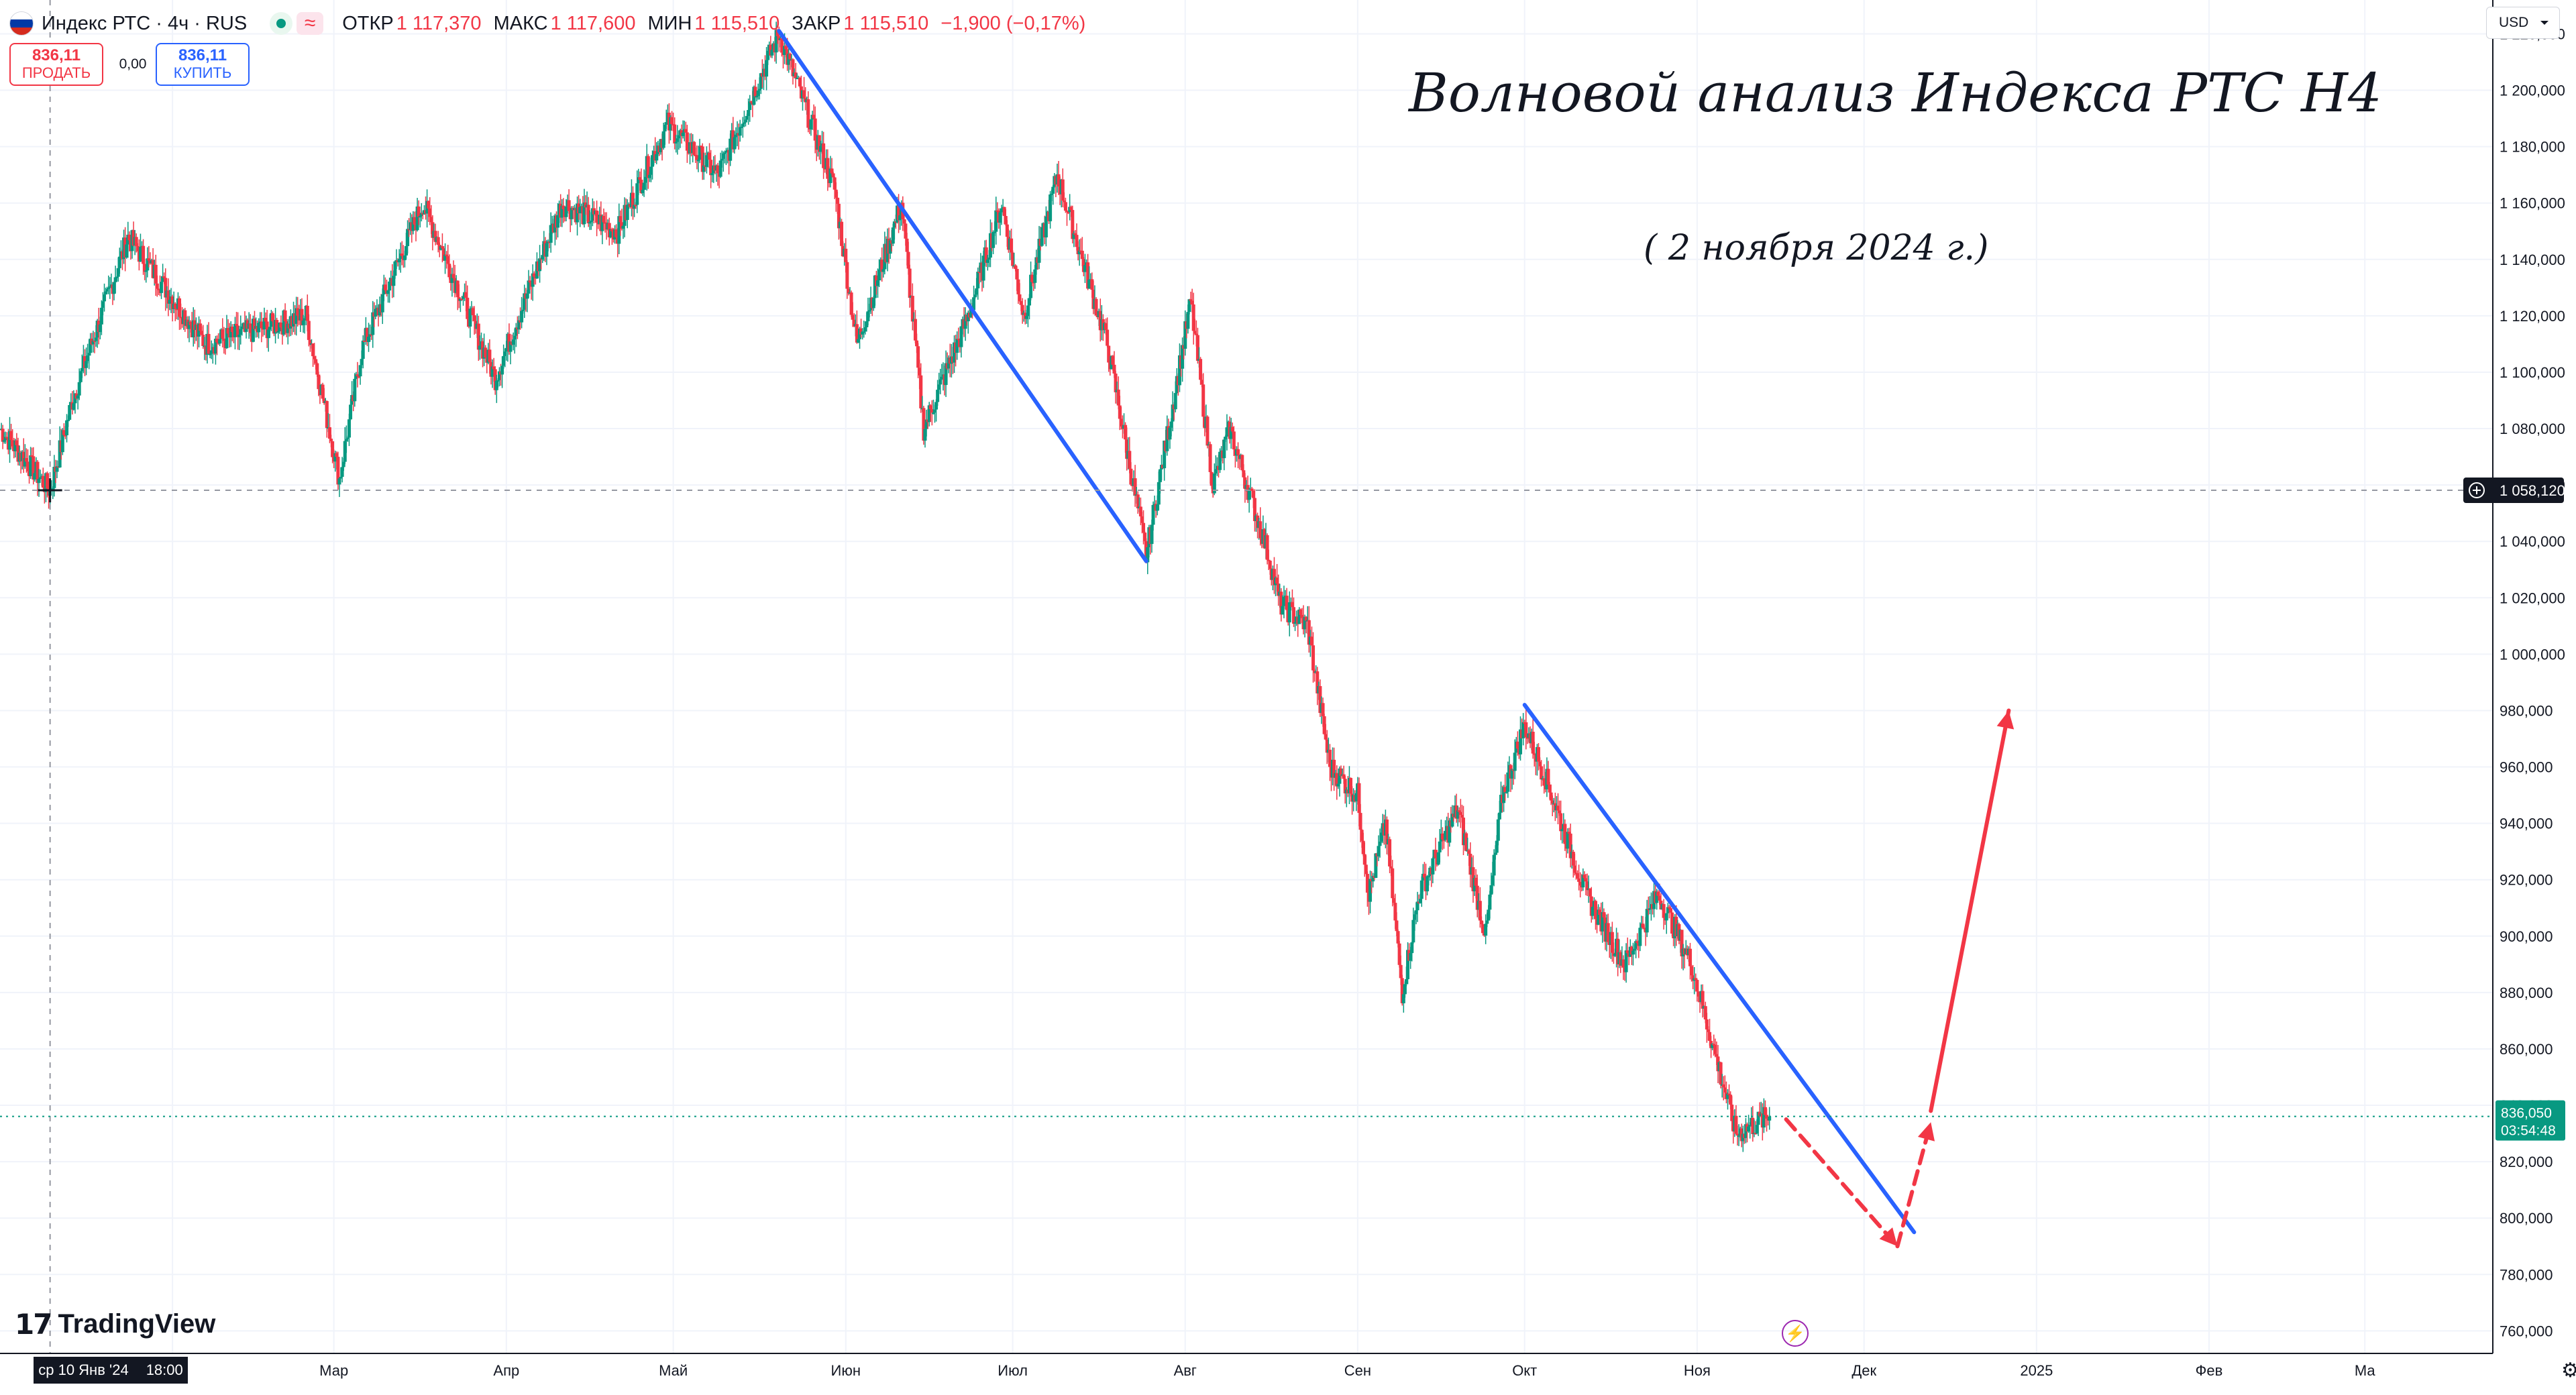 The height and width of the screenshot is (1395, 2576). Describe the element at coordinates (56, 55) in the screenshot. I see `sell-price: 836,11` at that location.